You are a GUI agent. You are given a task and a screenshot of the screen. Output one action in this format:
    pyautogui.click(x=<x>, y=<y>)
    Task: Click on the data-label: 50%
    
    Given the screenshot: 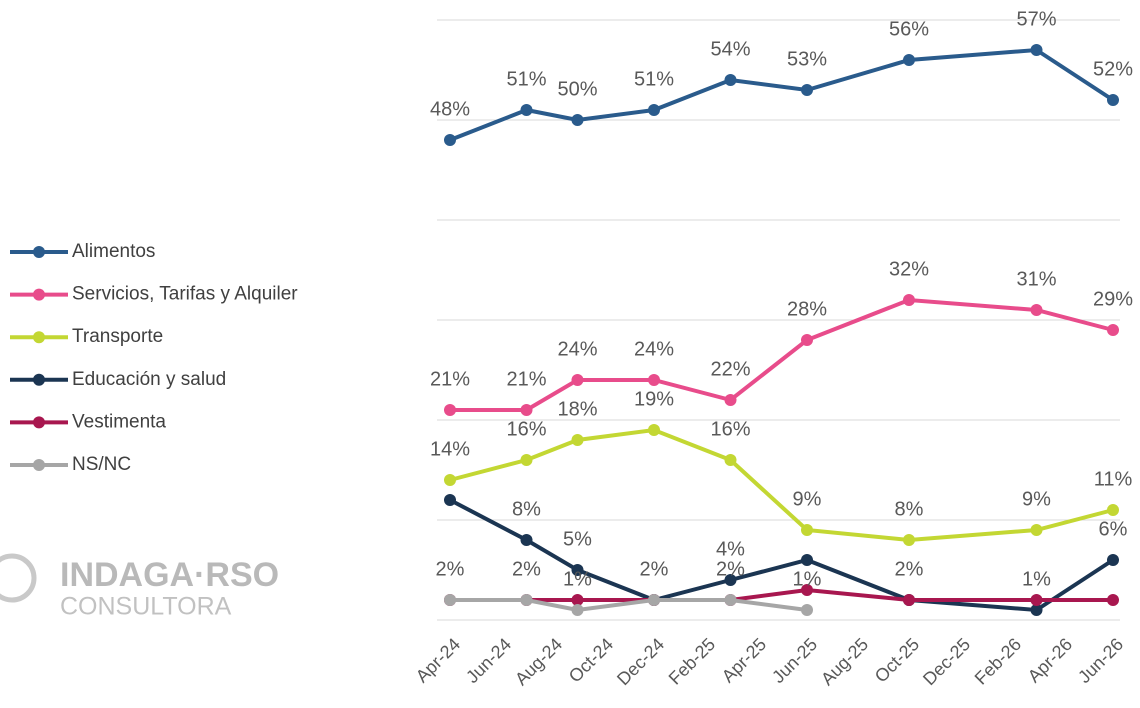 What is the action you would take?
    pyautogui.click(x=577, y=89)
    